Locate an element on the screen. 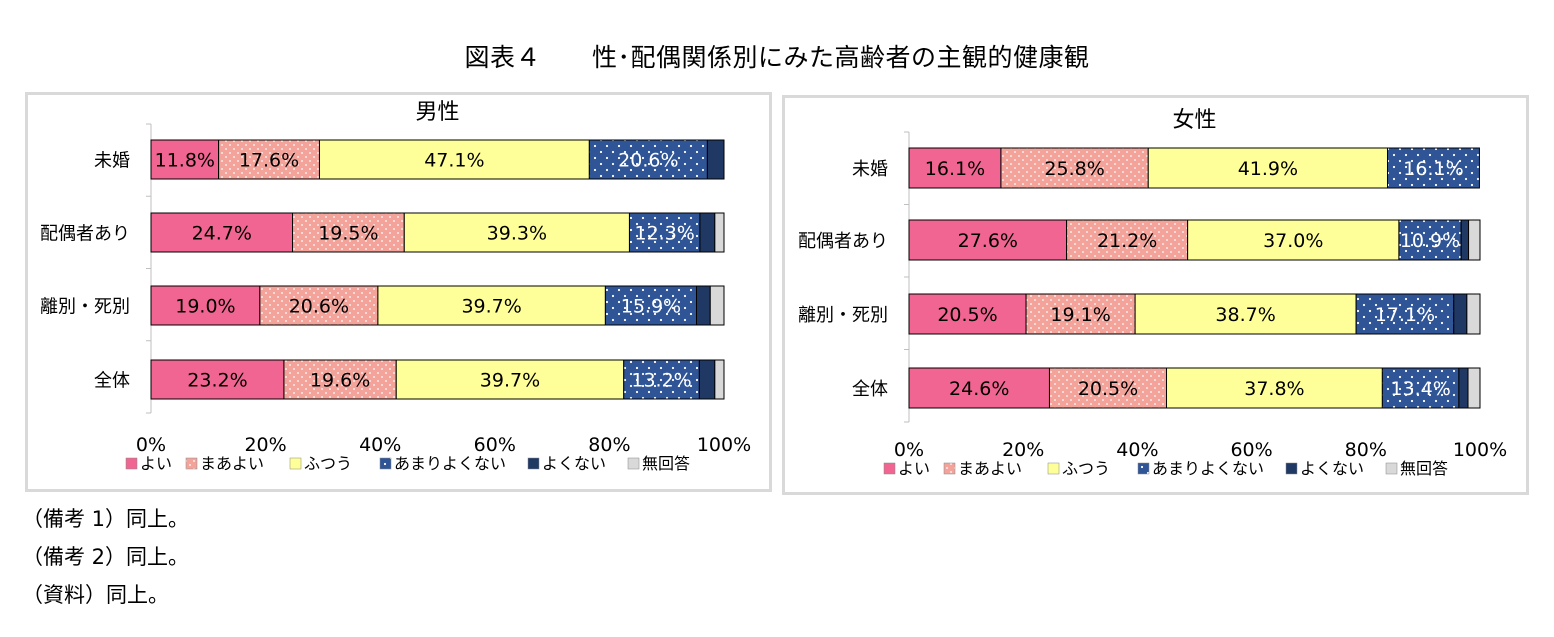 The image size is (1554, 637). data-label: 24.7% is located at coordinates (222, 234).